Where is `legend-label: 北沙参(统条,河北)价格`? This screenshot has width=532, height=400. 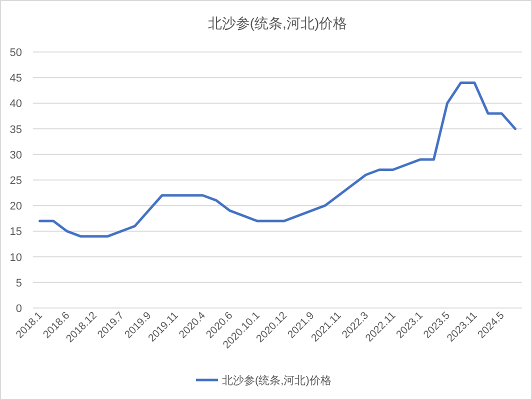 legend-label: 北沙参(统条,河北)价格 is located at coordinates (277, 380).